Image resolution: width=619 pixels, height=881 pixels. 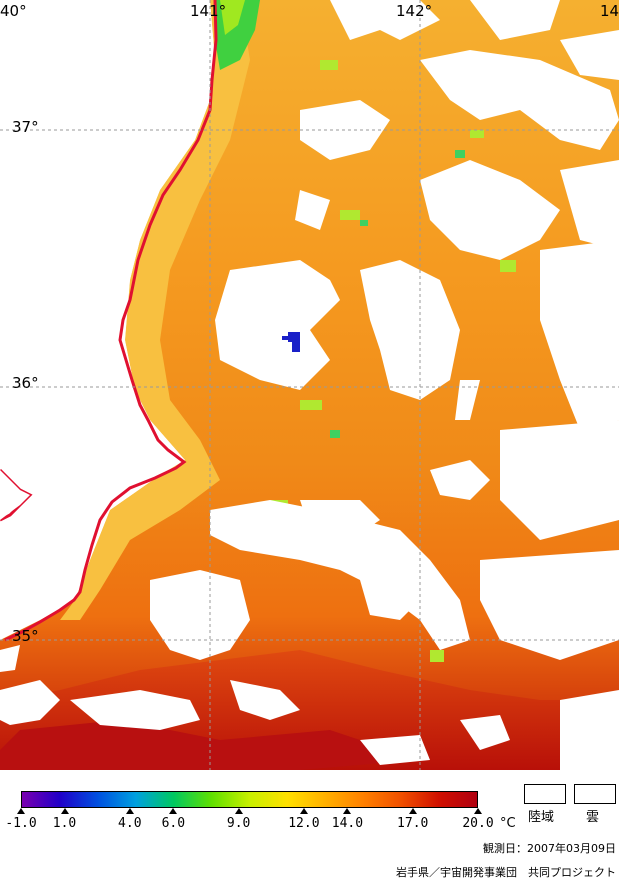 What do you see at coordinates (347, 823) in the screenshot?
I see `colorbar-tick-label: 14.0` at bounding box center [347, 823].